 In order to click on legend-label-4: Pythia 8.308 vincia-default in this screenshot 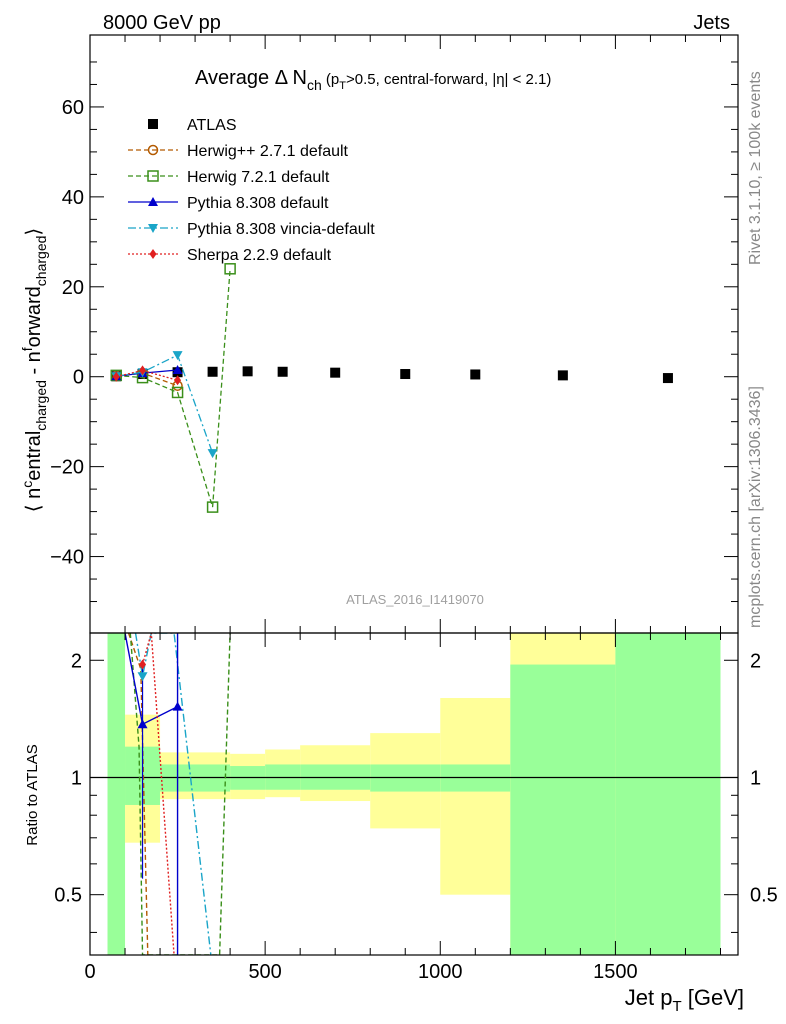, I will do `click(281, 229)`.